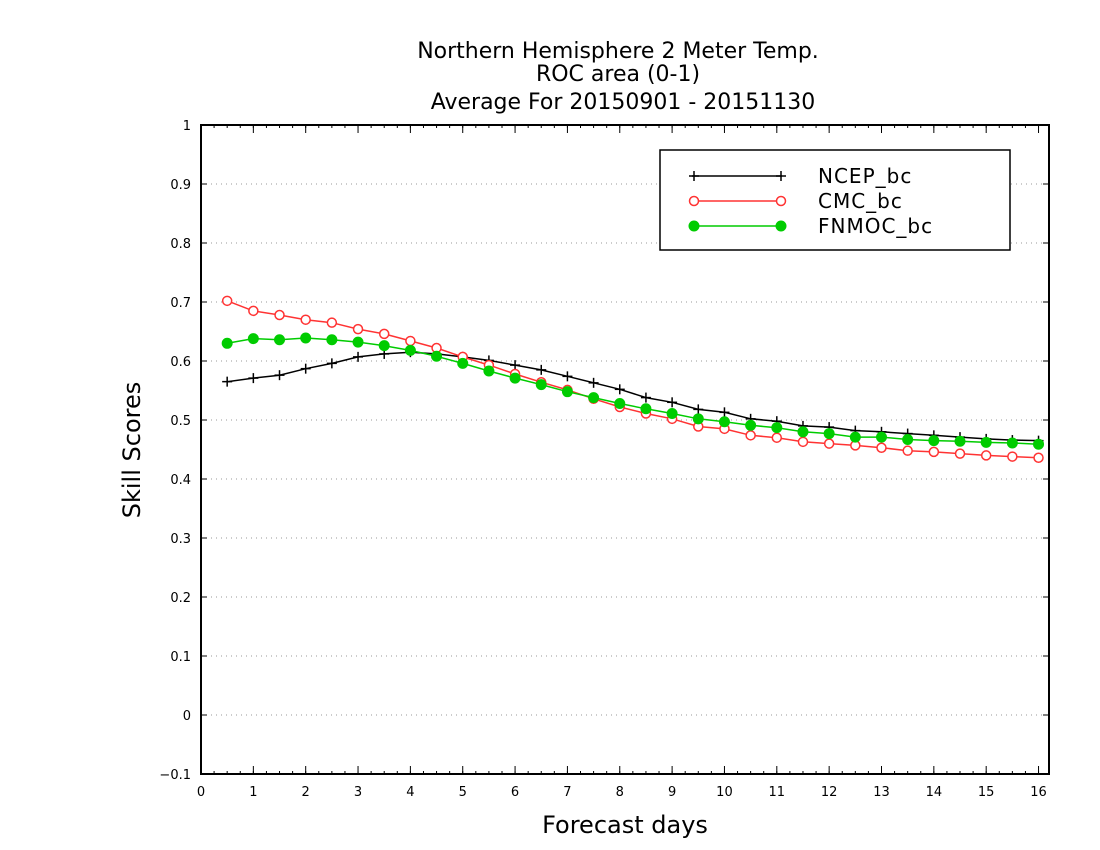 The height and width of the screenshot is (850, 1100). What do you see at coordinates (829, 792) in the screenshot?
I see `x-tick-label: 12` at bounding box center [829, 792].